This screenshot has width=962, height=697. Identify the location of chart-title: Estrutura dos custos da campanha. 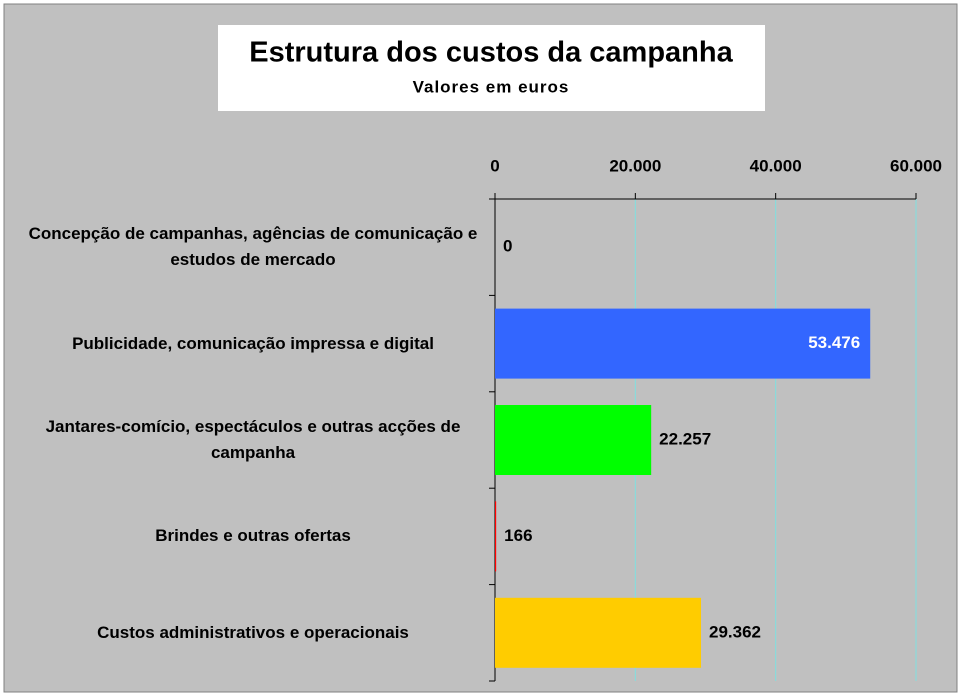
(491, 53).